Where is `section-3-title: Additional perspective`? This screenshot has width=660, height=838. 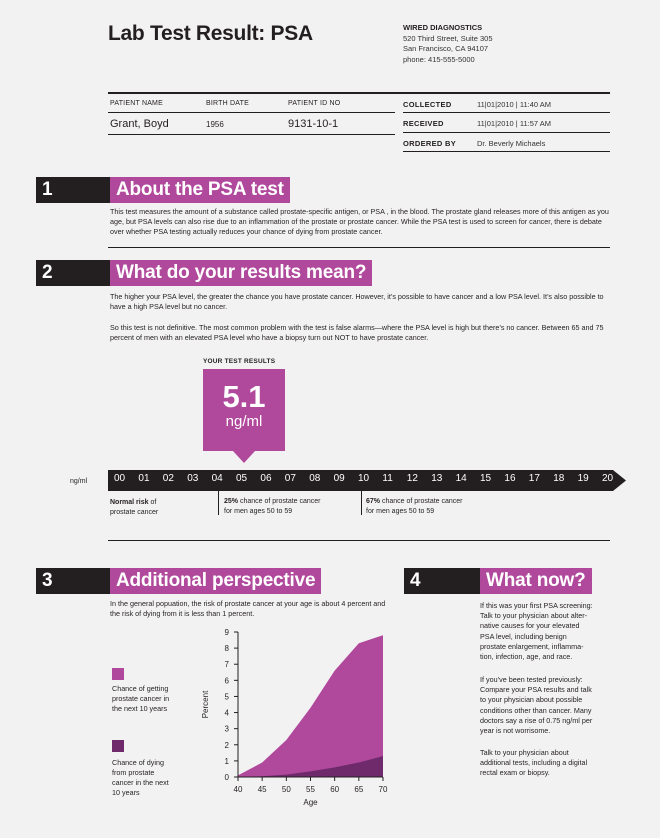
section-3-title: Additional perspective is located at coordinates (216, 581).